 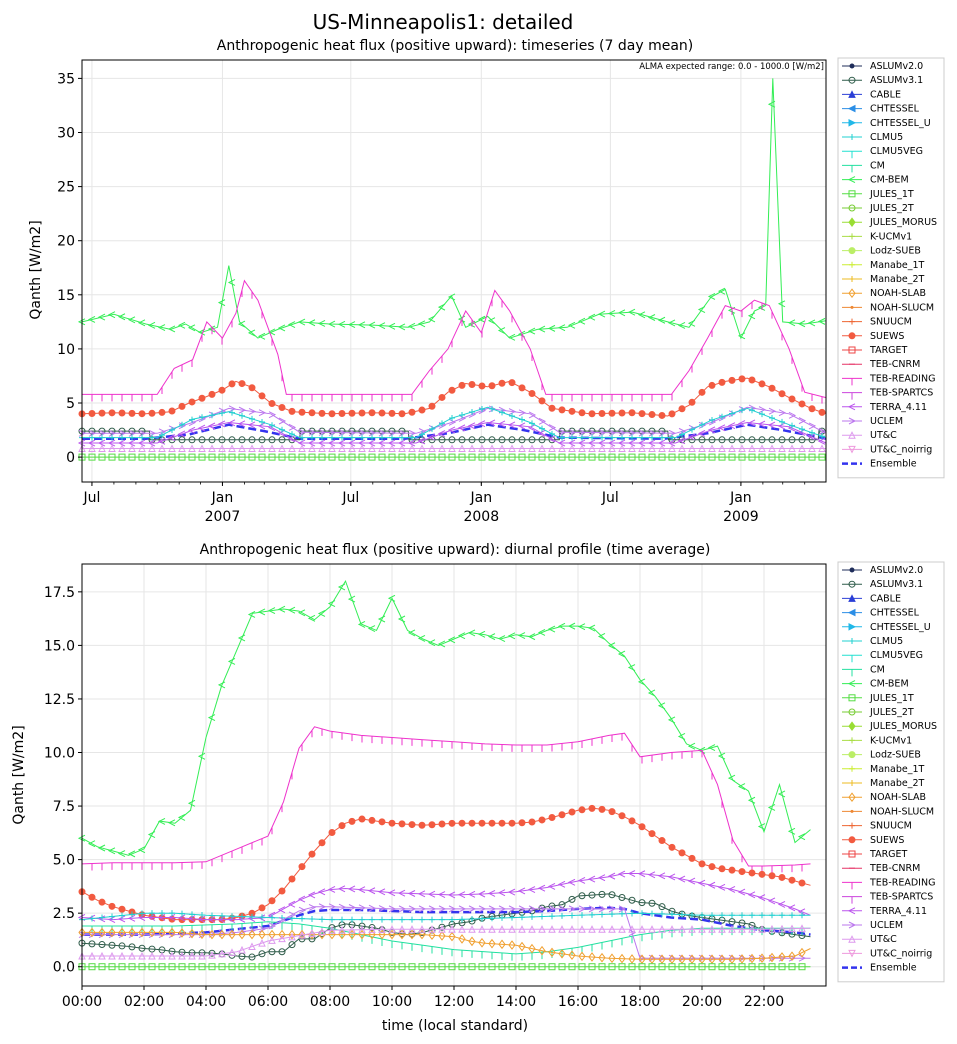 I want to click on timeseries-legend-label-chtessel: CHTESSEL, so click(x=895, y=109).